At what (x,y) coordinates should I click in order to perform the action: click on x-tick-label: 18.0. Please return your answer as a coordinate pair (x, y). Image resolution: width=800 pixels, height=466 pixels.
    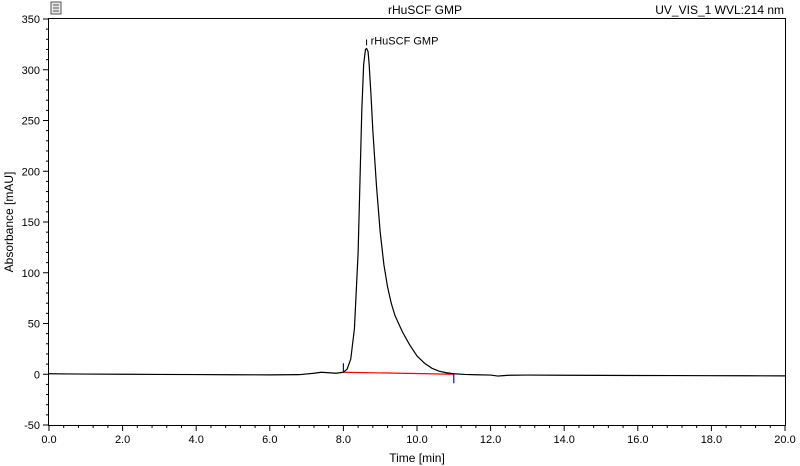
    Looking at the image, I should click on (711, 440).